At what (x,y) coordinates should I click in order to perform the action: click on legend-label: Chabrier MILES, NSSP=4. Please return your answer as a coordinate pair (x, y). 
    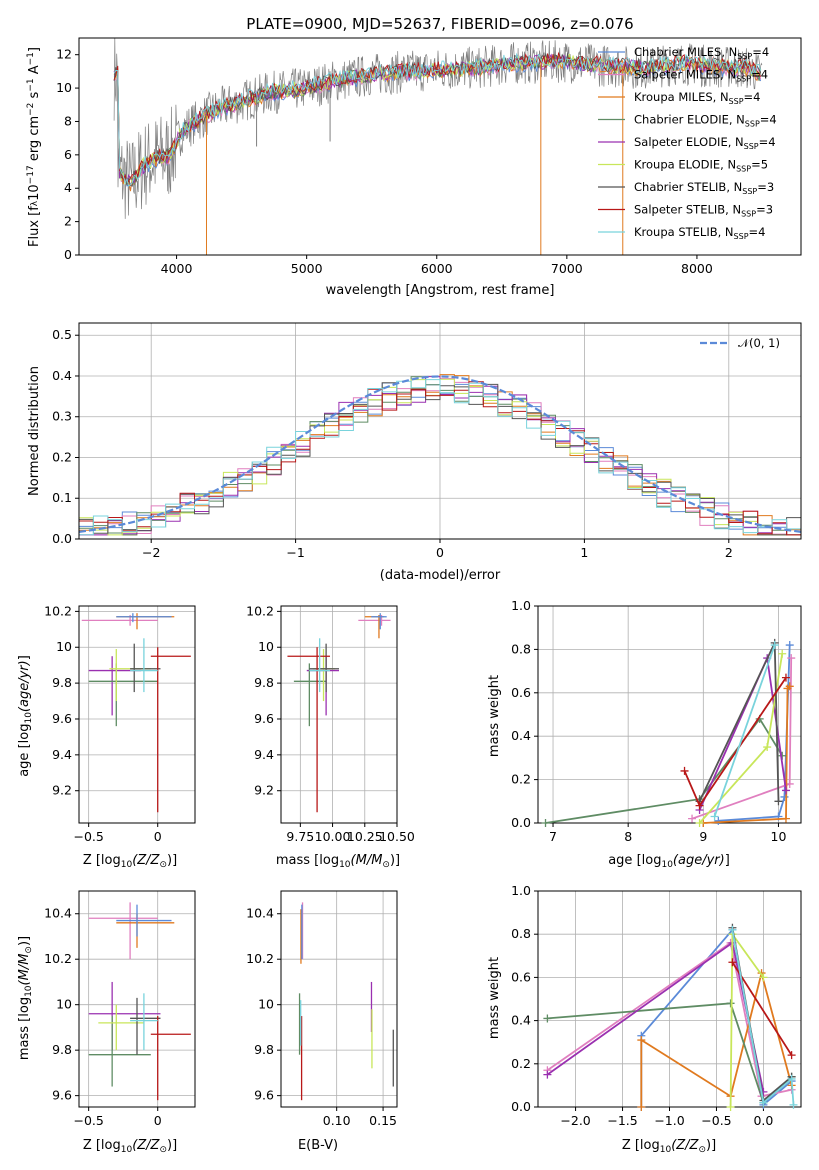
    Looking at the image, I should click on (701, 53).